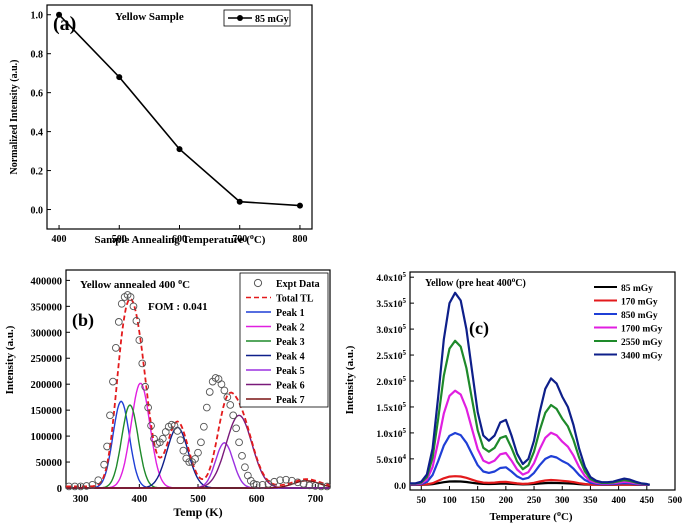 This screenshot has height=527, width=685. I want to click on panel-a-label: (a), so click(64, 24).